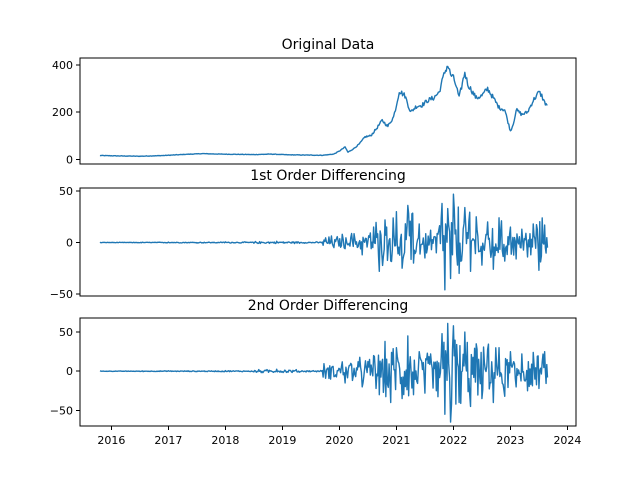 Image resolution: width=640 pixels, height=480 pixels. Describe the element at coordinates (111, 440) in the screenshot. I see `x-tick-label: 2016` at that location.